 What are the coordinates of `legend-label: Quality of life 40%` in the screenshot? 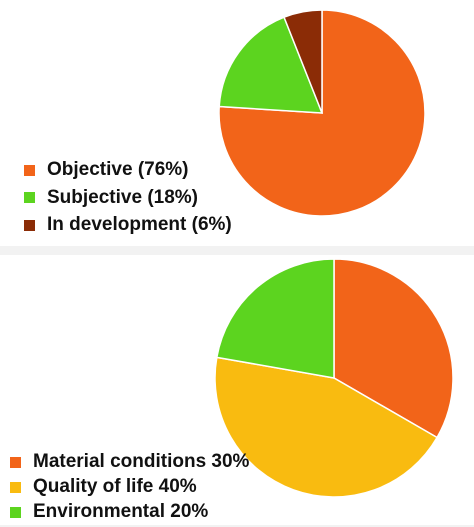 It's located at (115, 486).